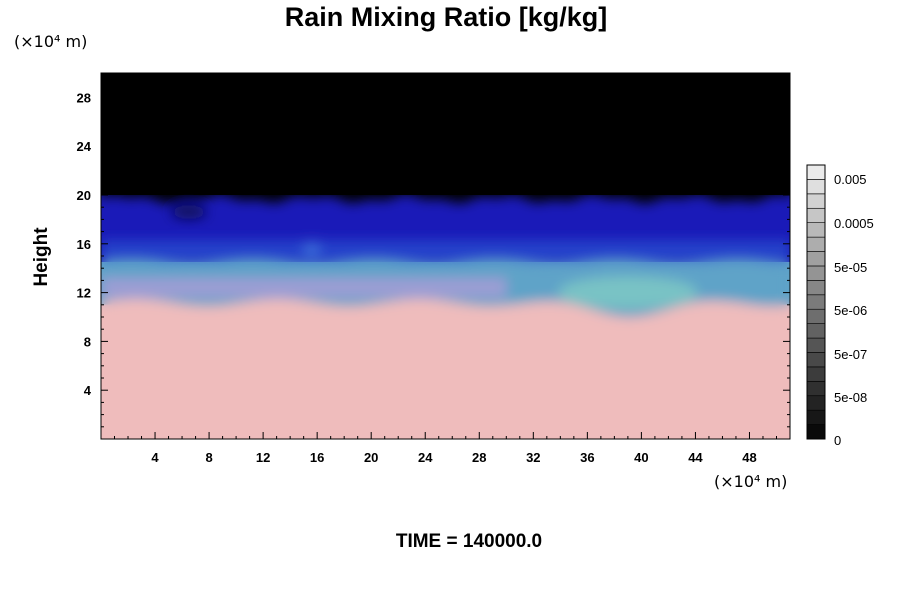 The height and width of the screenshot is (600, 900). What do you see at coordinates (304, 287) in the screenshot?
I see `lavender-fringe` at bounding box center [304, 287].